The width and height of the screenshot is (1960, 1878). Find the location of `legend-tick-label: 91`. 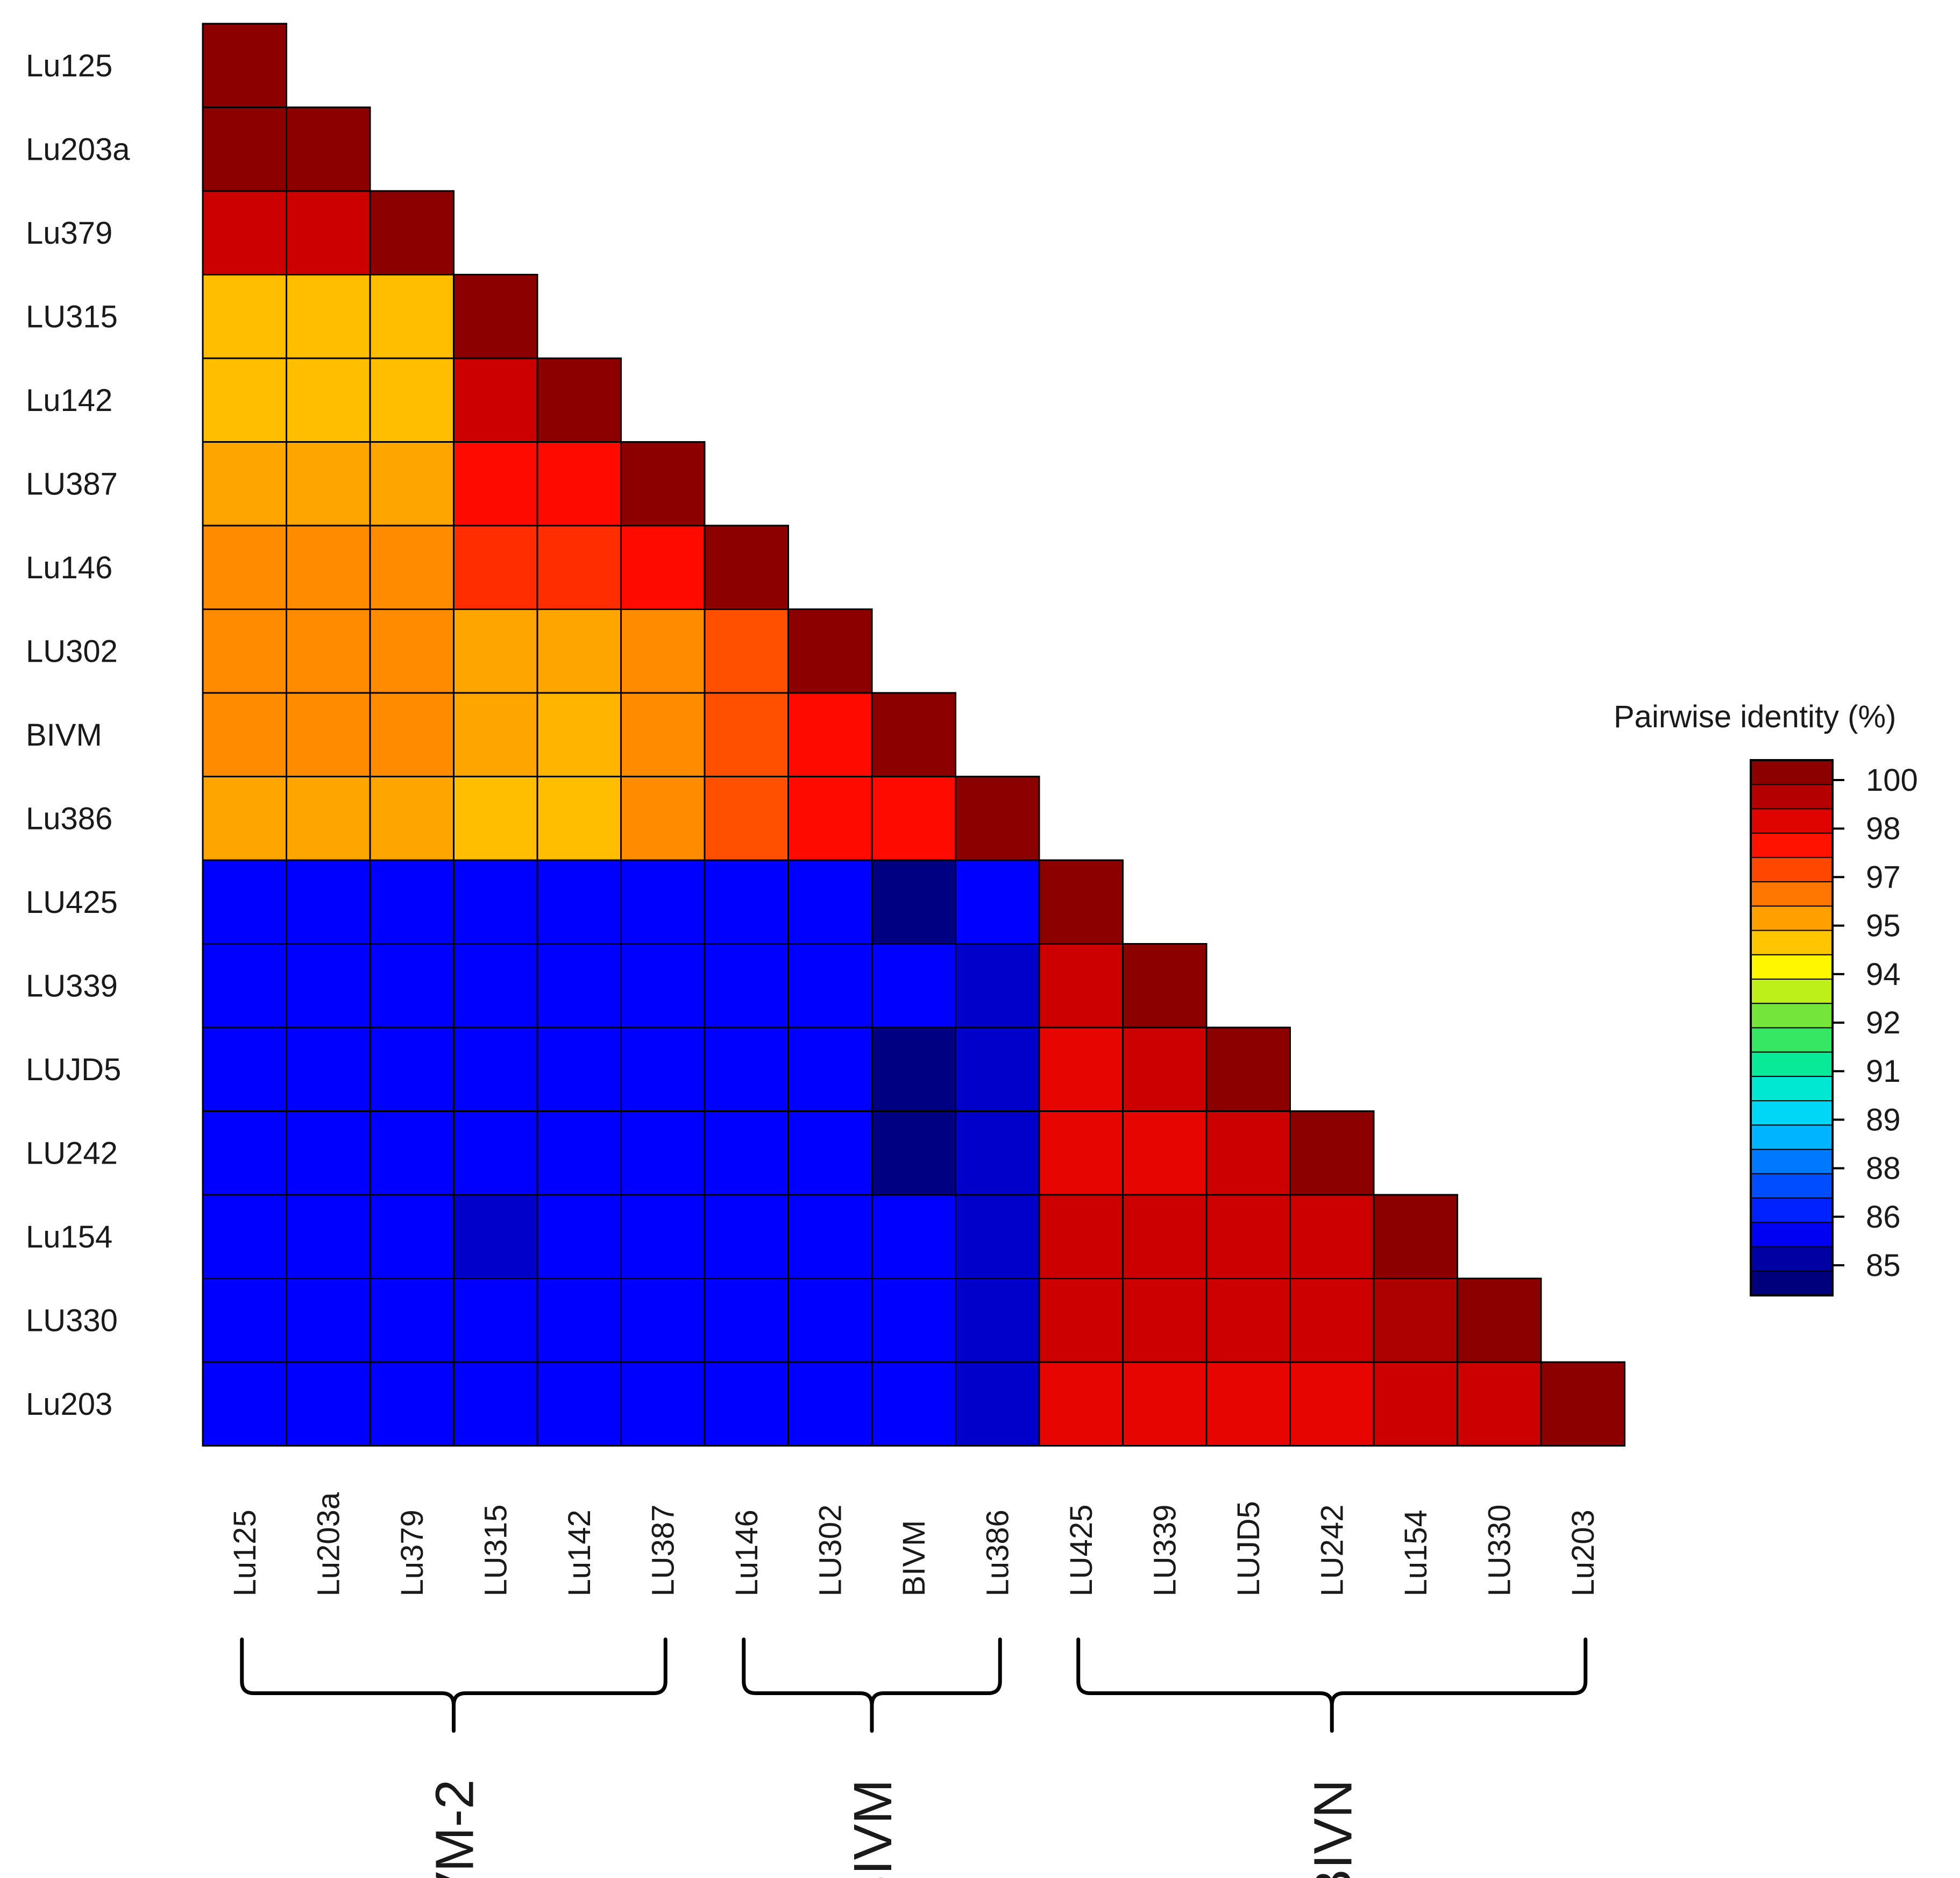

legend-tick-label: 91 is located at coordinates (1883, 1071).